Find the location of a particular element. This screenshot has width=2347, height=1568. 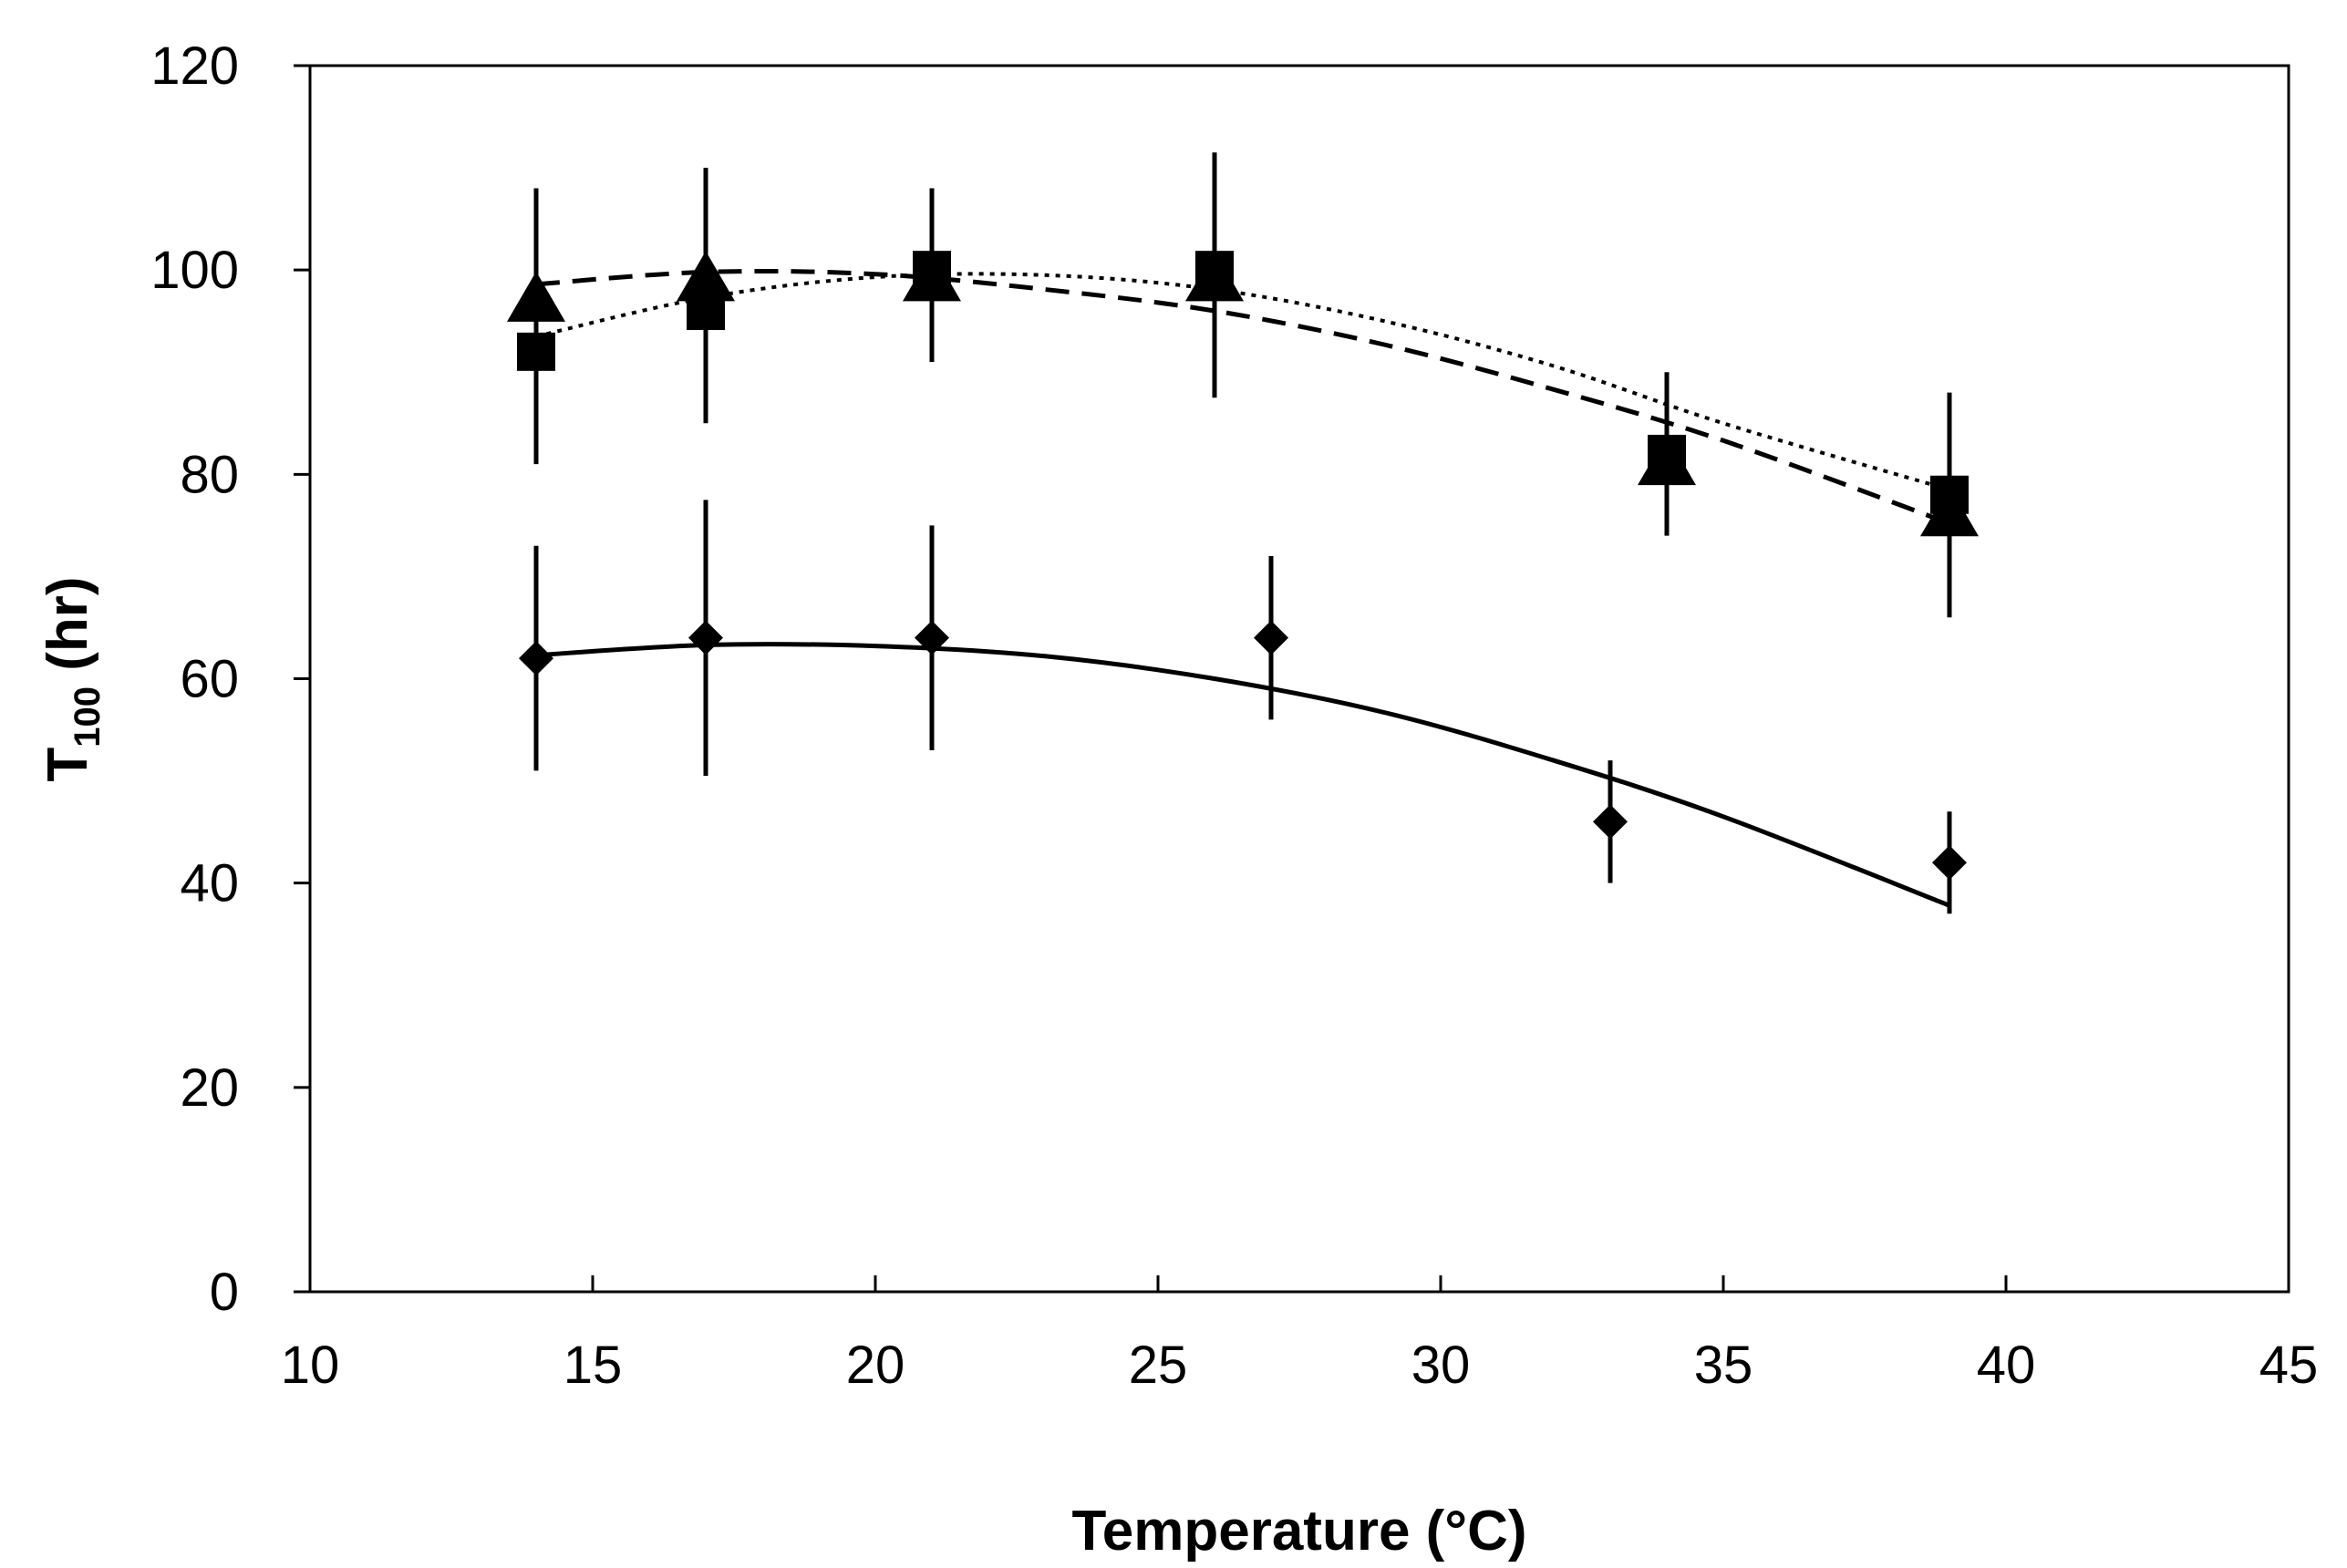

y-axis-title: T100 (hr) is located at coordinates (72, 678).